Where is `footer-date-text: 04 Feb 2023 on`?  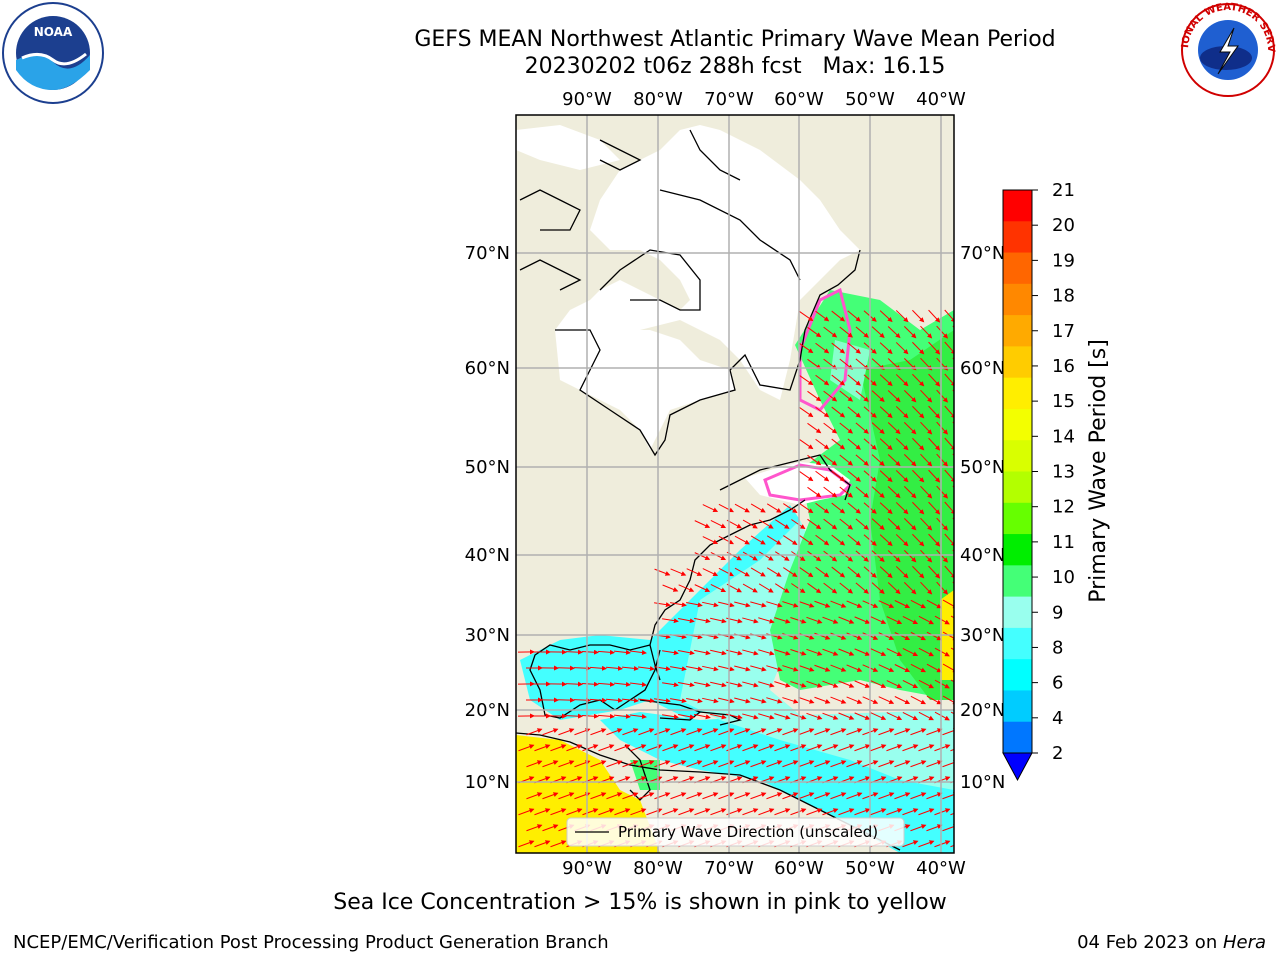
footer-date-text: 04 Feb 2023 on is located at coordinates (1150, 942).